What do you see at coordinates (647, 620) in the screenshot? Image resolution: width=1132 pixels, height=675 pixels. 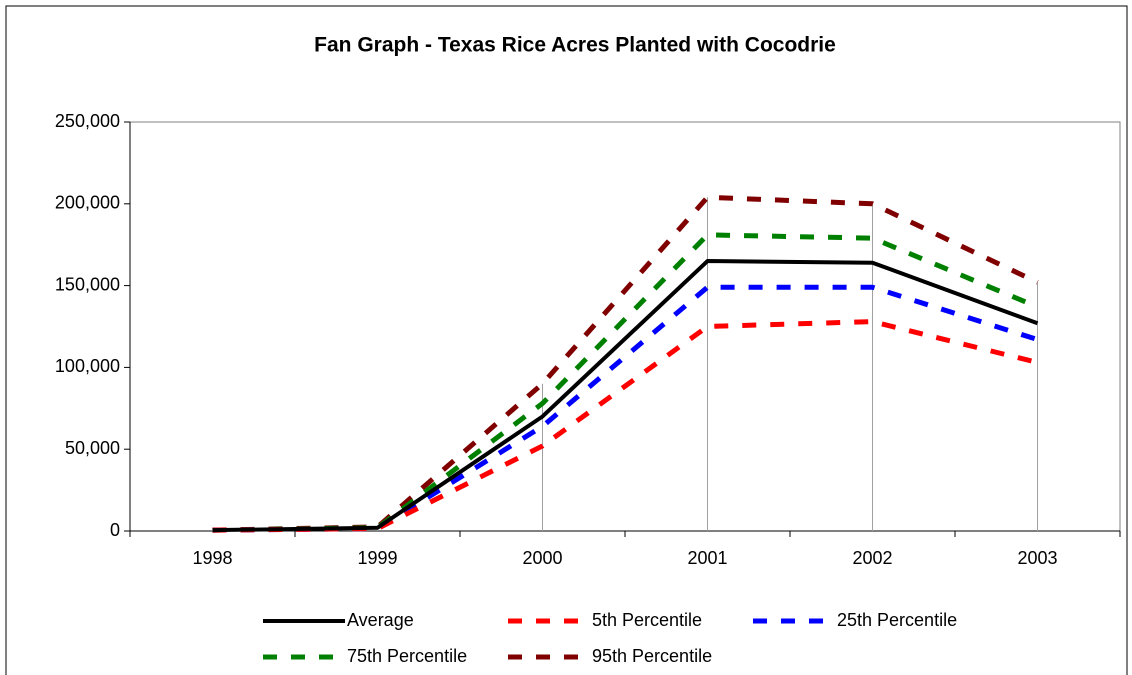 I see `legend-label: 5th Percentile` at bounding box center [647, 620].